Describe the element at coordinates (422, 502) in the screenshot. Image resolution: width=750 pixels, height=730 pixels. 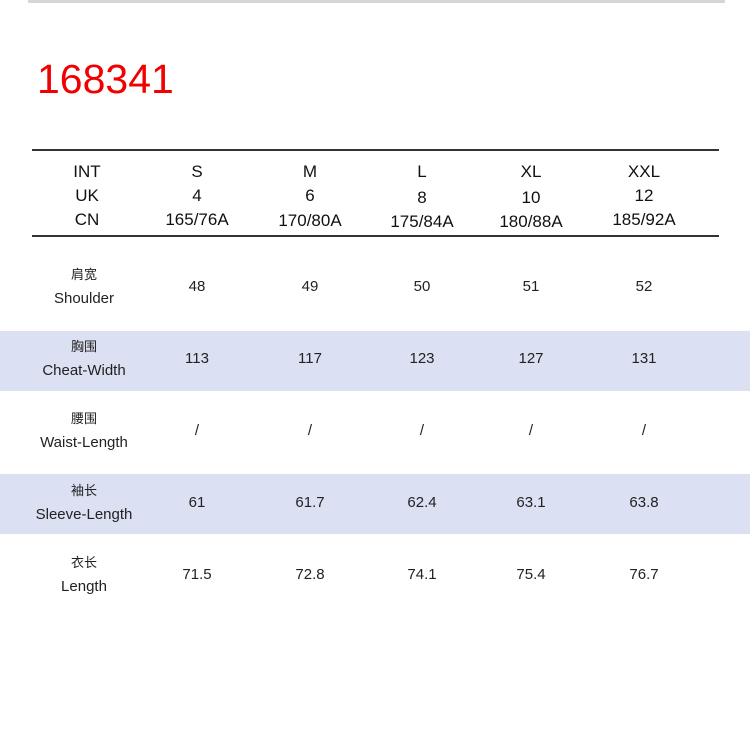
I see `measurement-cell: 62.4` at that location.